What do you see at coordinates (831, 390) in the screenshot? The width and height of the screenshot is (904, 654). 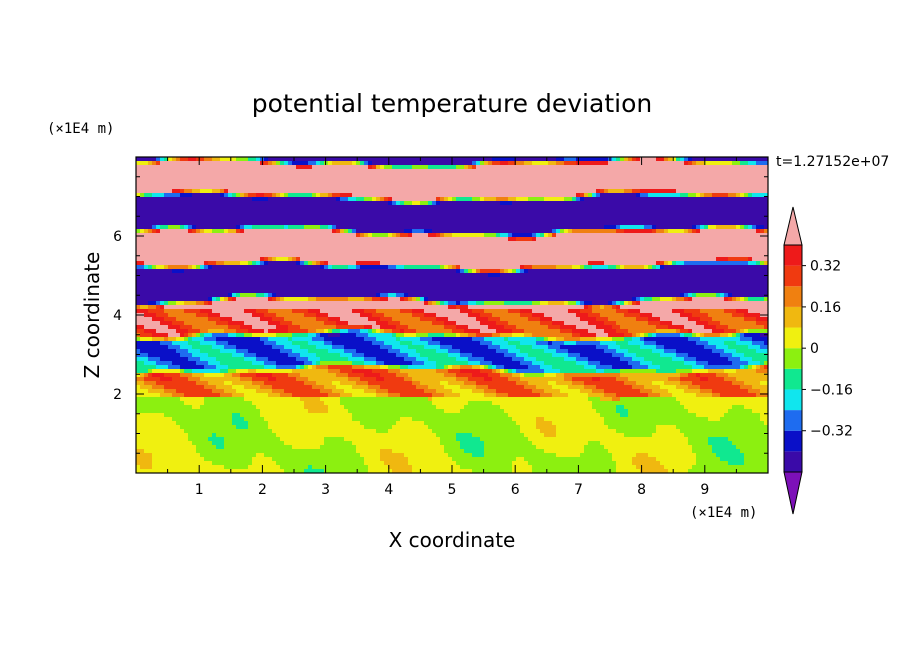 I see `colorbar-label: −0.16` at bounding box center [831, 390].